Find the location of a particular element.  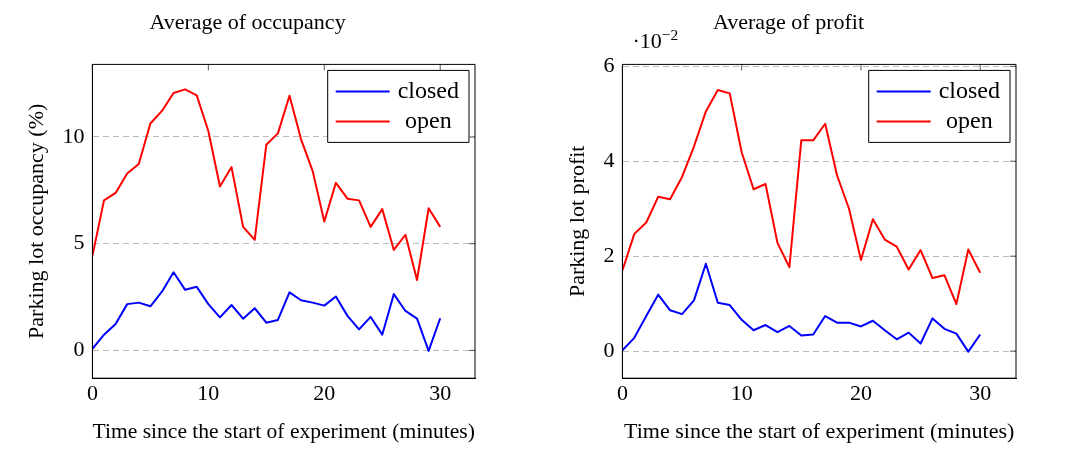

chart-title: Average of profit is located at coordinates (788, 21).